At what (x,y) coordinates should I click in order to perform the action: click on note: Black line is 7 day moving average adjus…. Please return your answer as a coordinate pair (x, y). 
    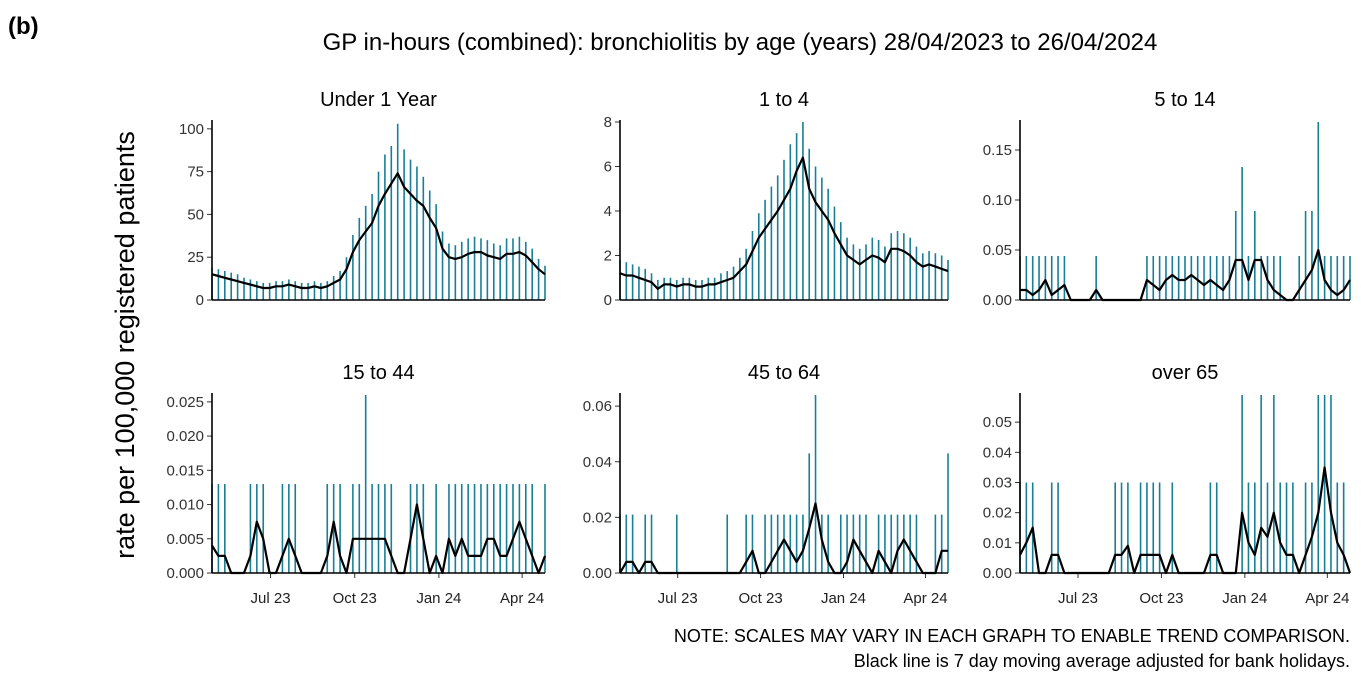
    Looking at the image, I should click on (1102, 661).